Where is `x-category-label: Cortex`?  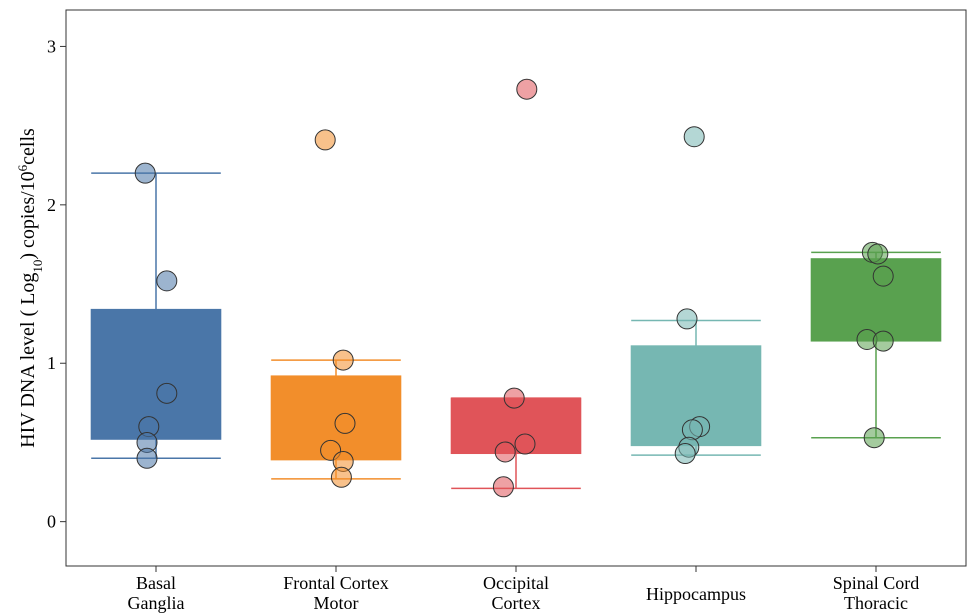
x-category-label: Cortex is located at coordinates (516, 603).